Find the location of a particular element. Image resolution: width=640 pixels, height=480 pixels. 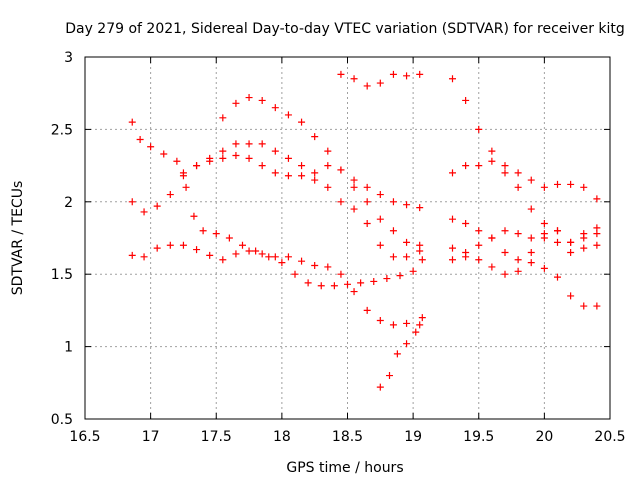

x-tick-label: 20.5 is located at coordinates (609, 437).